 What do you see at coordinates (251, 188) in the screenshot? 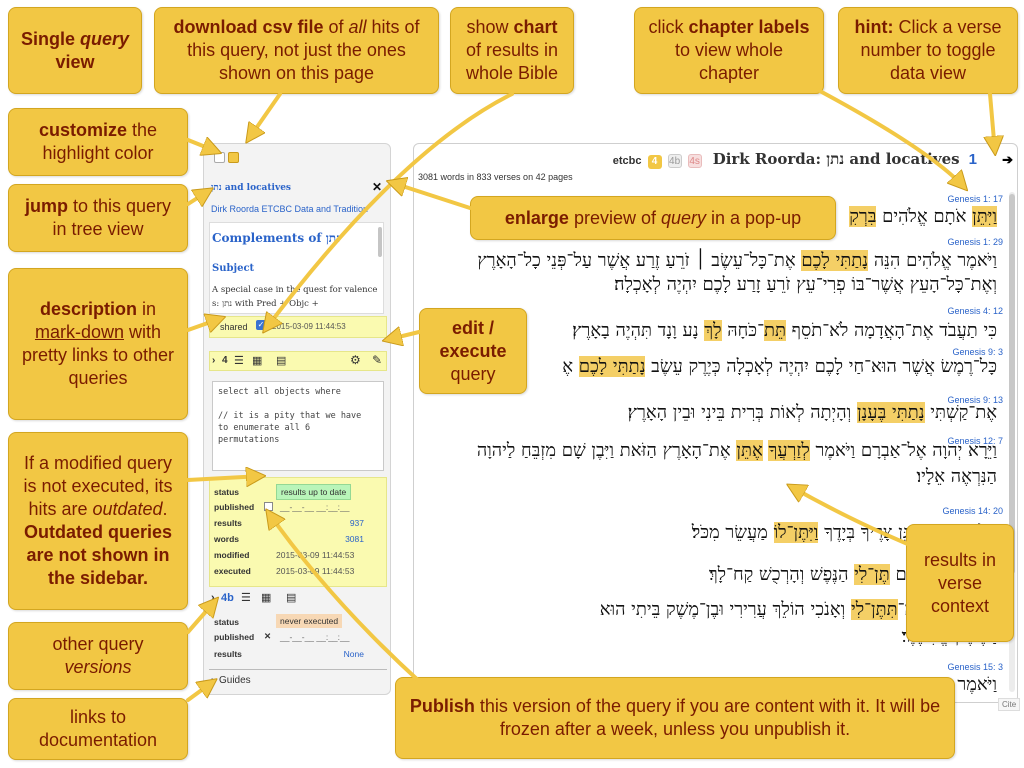
I see `query-title-link: נתן and locatives` at bounding box center [251, 188].